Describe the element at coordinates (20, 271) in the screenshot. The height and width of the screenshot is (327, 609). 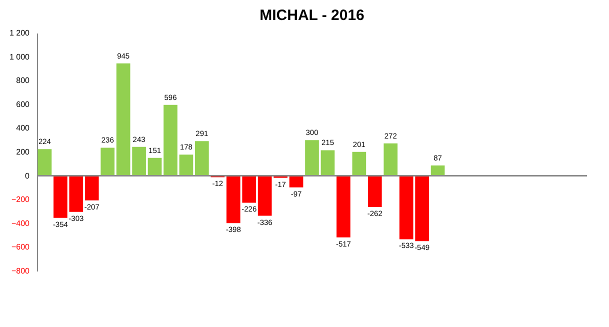
I see `y-tick-label: −800` at that location.